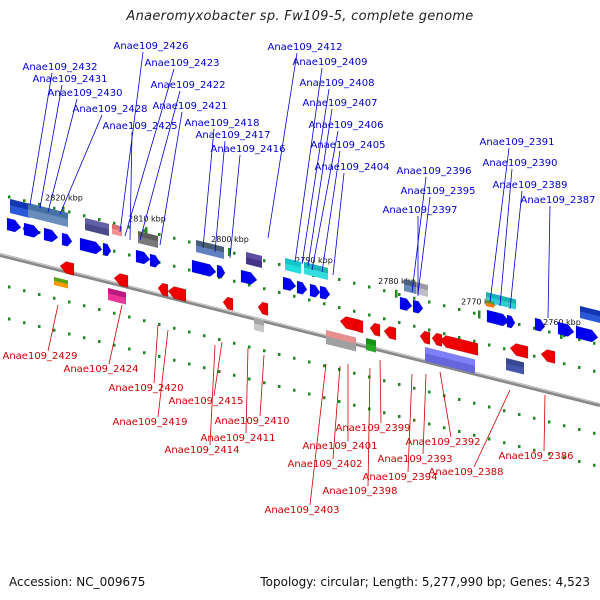  What do you see at coordinates (415, 459) in the screenshot?
I see `bottom-gene-label: Anae109_2393` at bounding box center [415, 459].